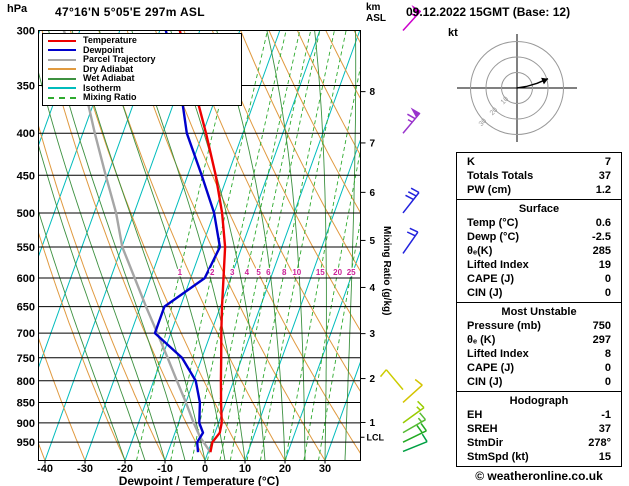 The height and width of the screenshot is (486, 629). I want to click on stat-label: Lifted Index, so click(498, 265).